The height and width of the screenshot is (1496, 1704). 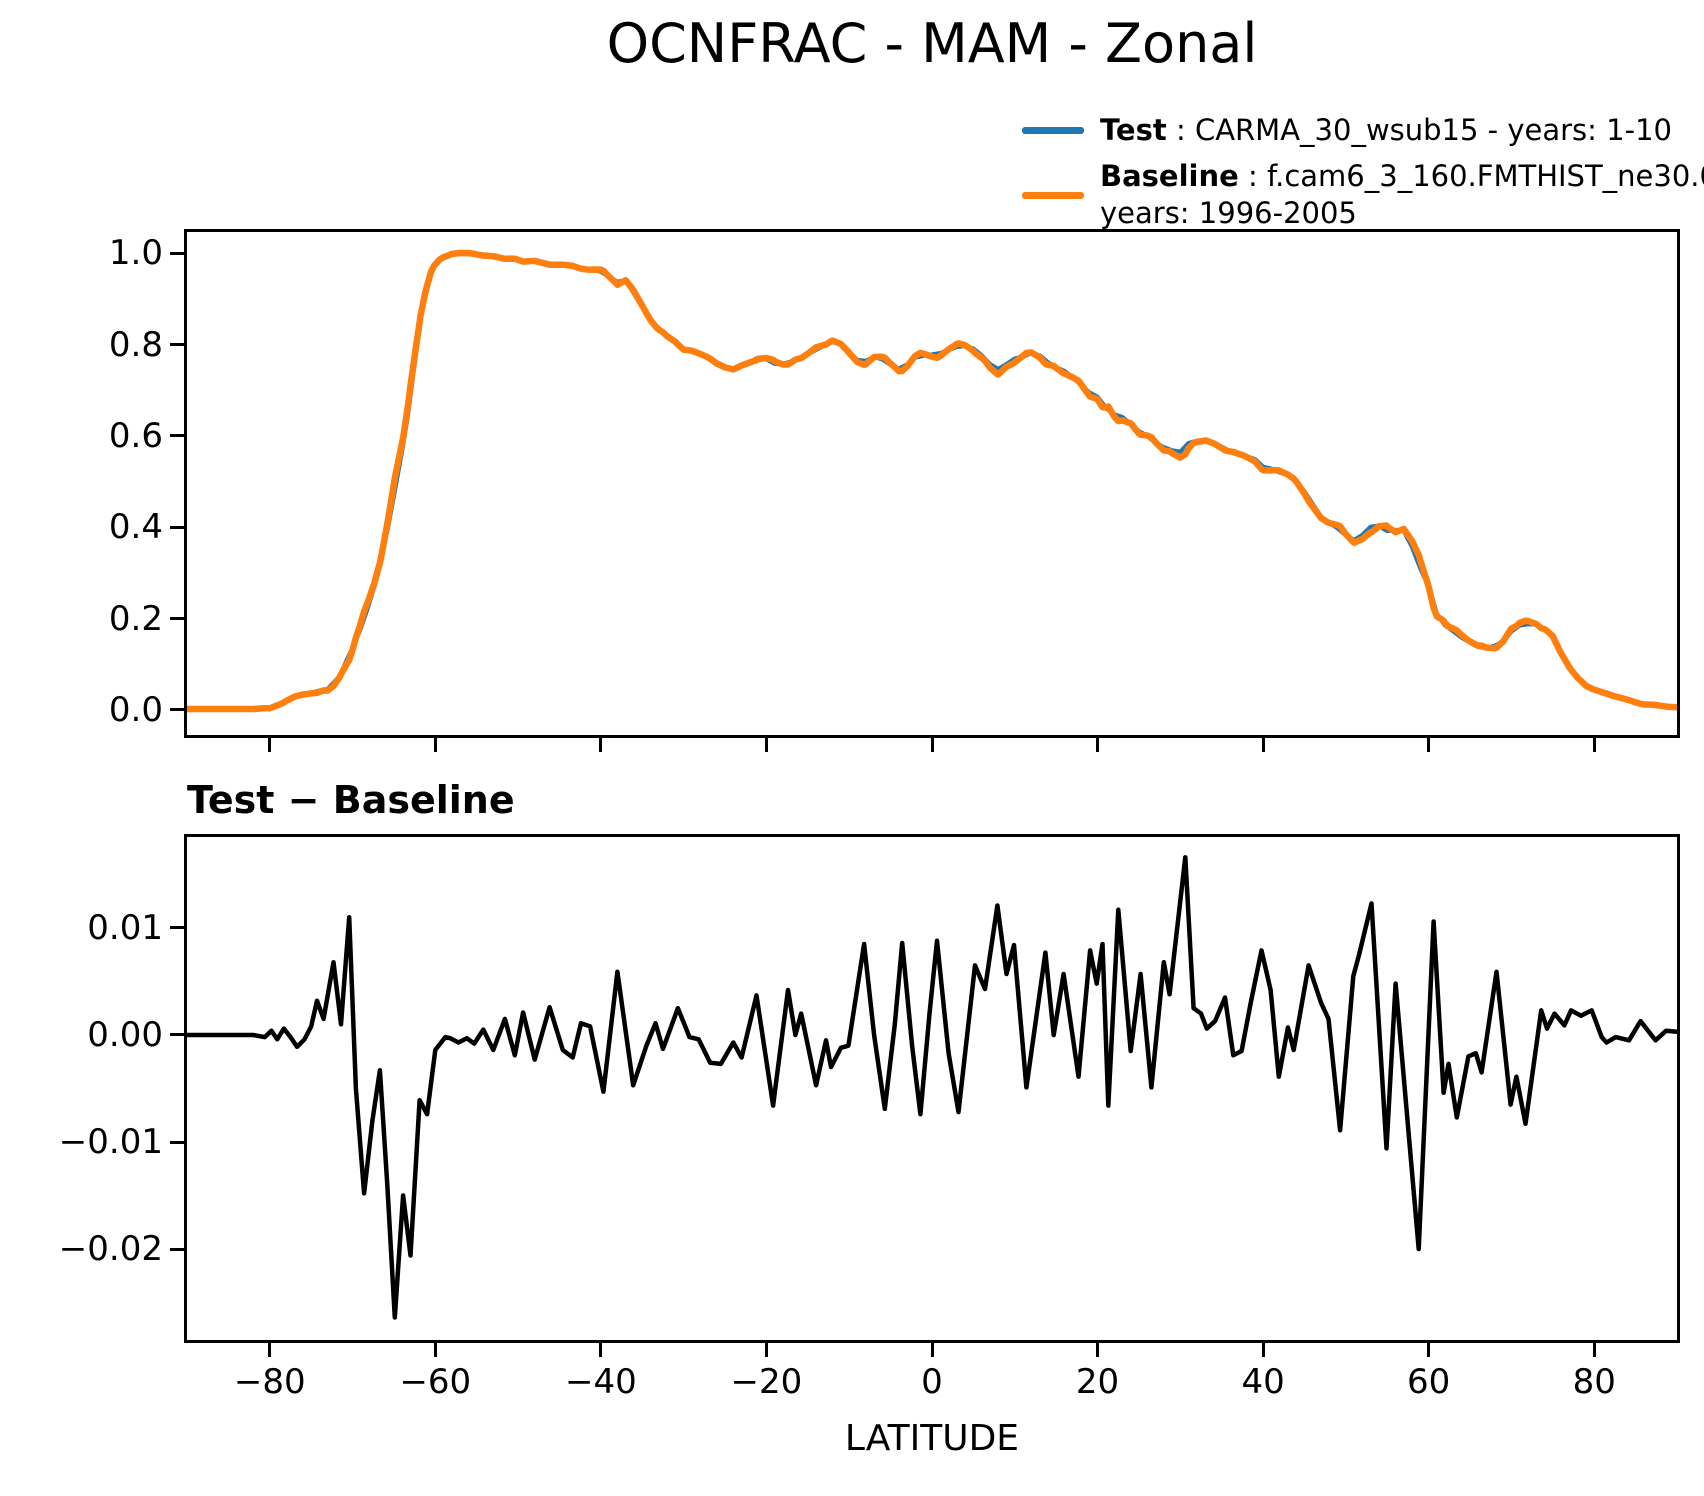 What do you see at coordinates (135, 709) in the screenshot?
I see `y-tick-label: 0.0` at bounding box center [135, 709].